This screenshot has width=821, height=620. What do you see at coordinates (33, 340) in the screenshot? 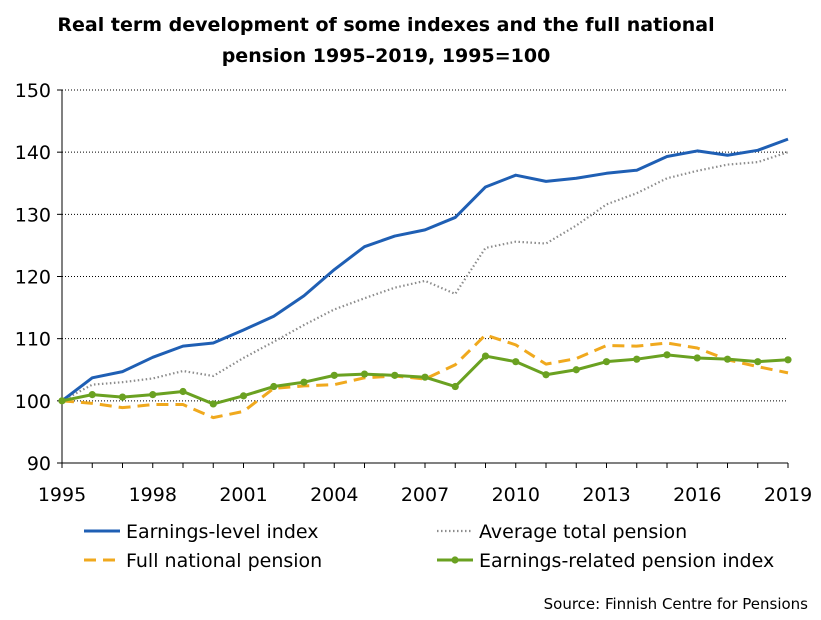
I see `y-tick-label: 110` at bounding box center [33, 340].